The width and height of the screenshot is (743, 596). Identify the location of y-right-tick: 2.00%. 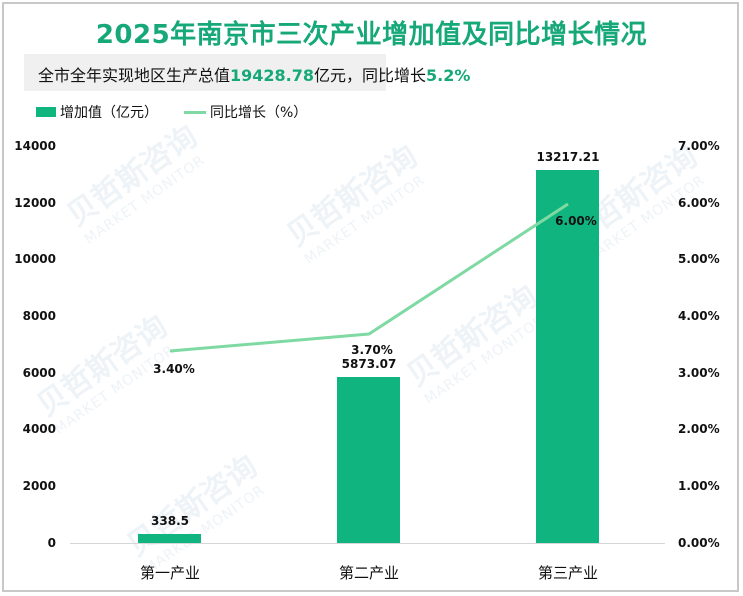
(699, 429).